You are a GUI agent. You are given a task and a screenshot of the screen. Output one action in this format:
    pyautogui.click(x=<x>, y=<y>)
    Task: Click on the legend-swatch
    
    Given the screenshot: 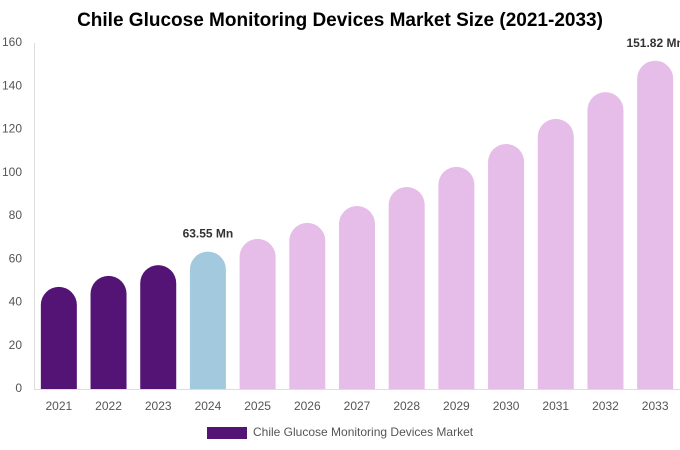 What is the action you would take?
    pyautogui.click(x=227, y=433)
    